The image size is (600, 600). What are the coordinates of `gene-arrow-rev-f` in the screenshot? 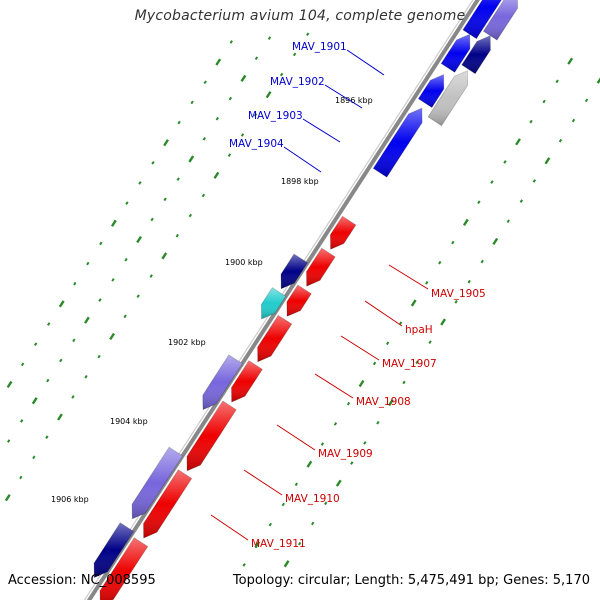 It's located at (448, 98).